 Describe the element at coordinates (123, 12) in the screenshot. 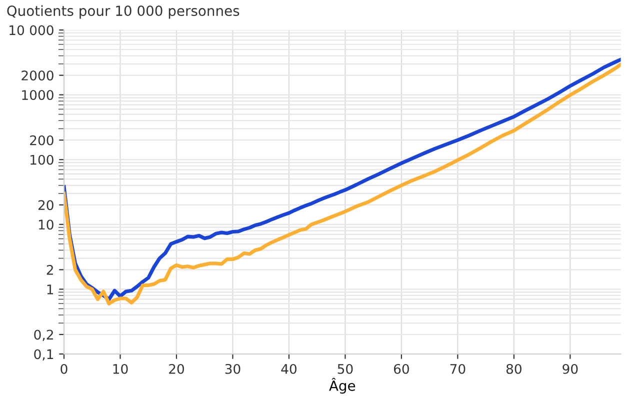

I see `chart-title: Quotients pour 10 000 personnes` at that location.